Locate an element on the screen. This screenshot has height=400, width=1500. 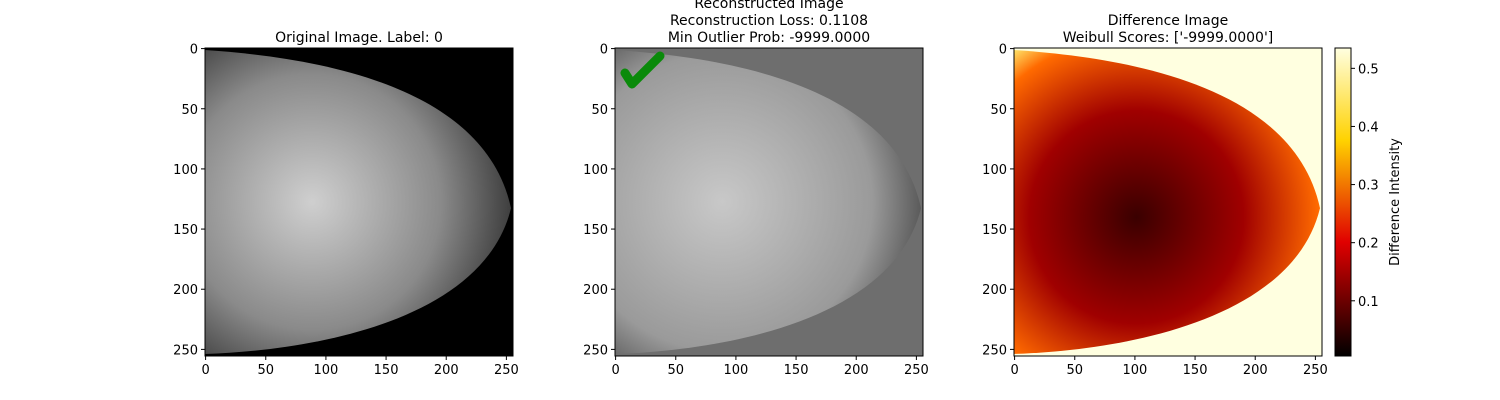
axes-title: Reconstructed Image is located at coordinates (768, 6).